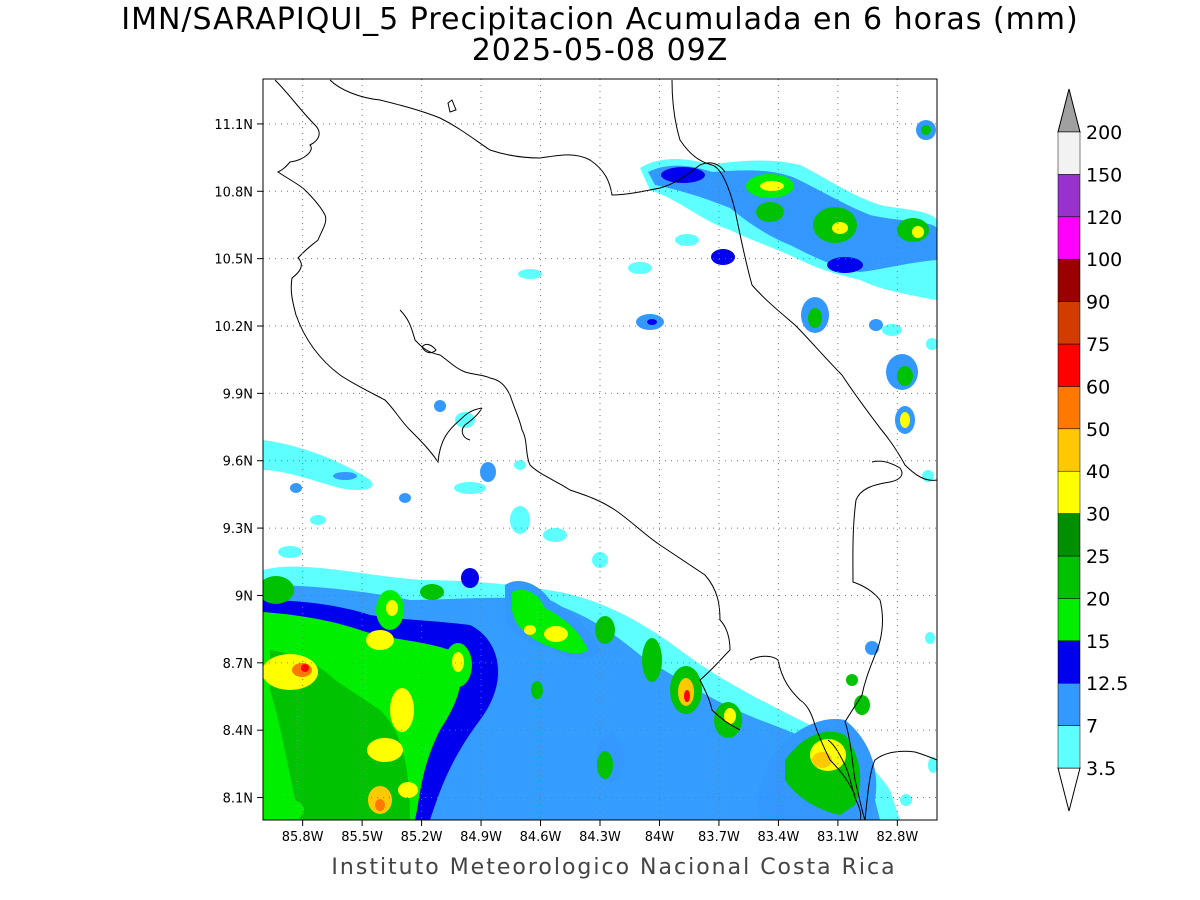 The image size is (1200, 900). Describe the element at coordinates (1098, 557) in the screenshot. I see `colorbar-level-label: 25` at that location.